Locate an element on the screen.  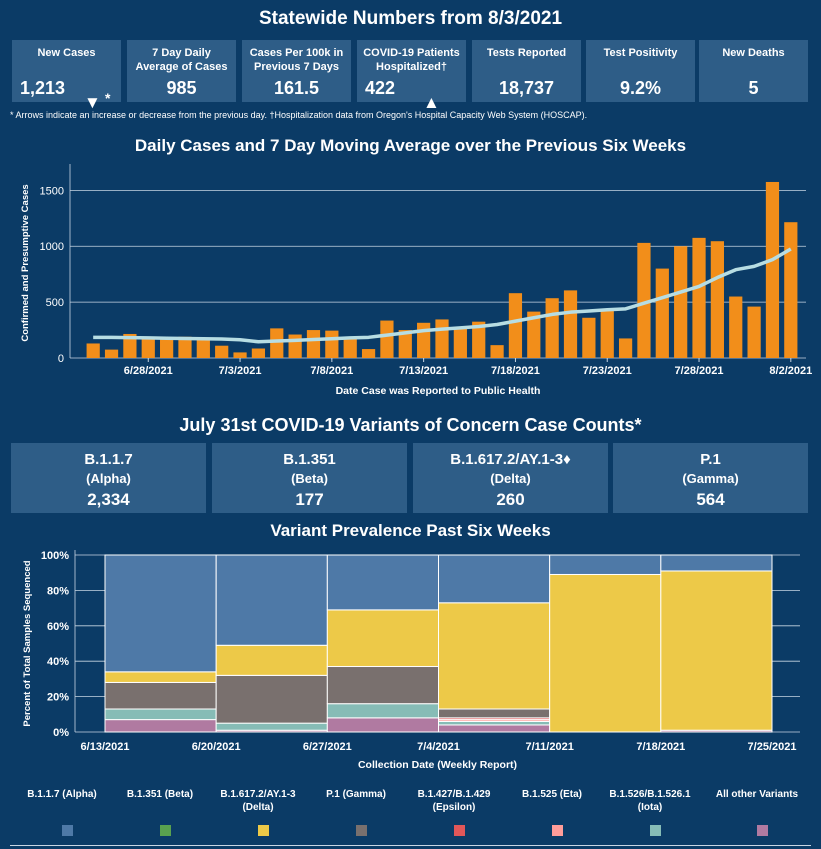
variant-name: P.1 is located at coordinates (710, 459).